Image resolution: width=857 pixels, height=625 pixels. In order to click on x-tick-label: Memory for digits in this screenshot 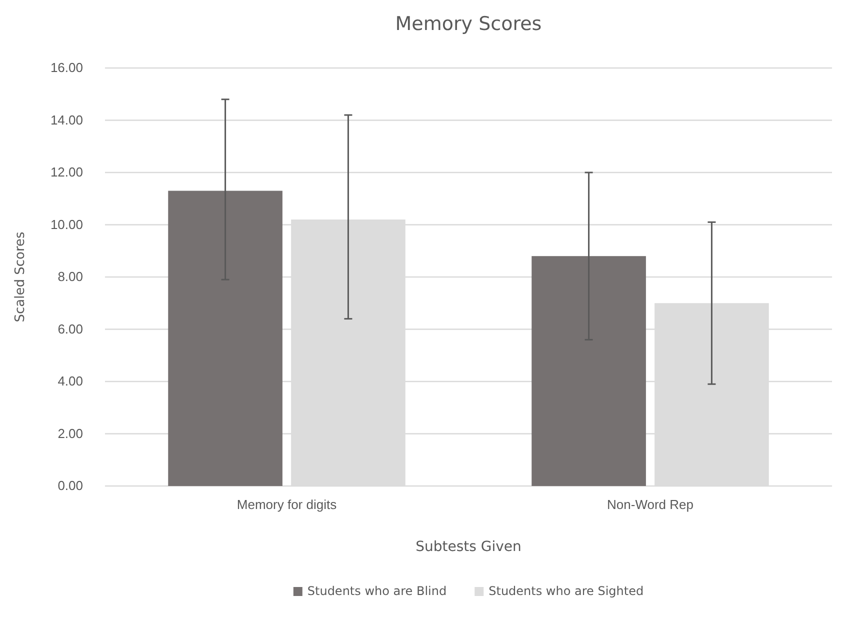, I will do `click(287, 504)`.